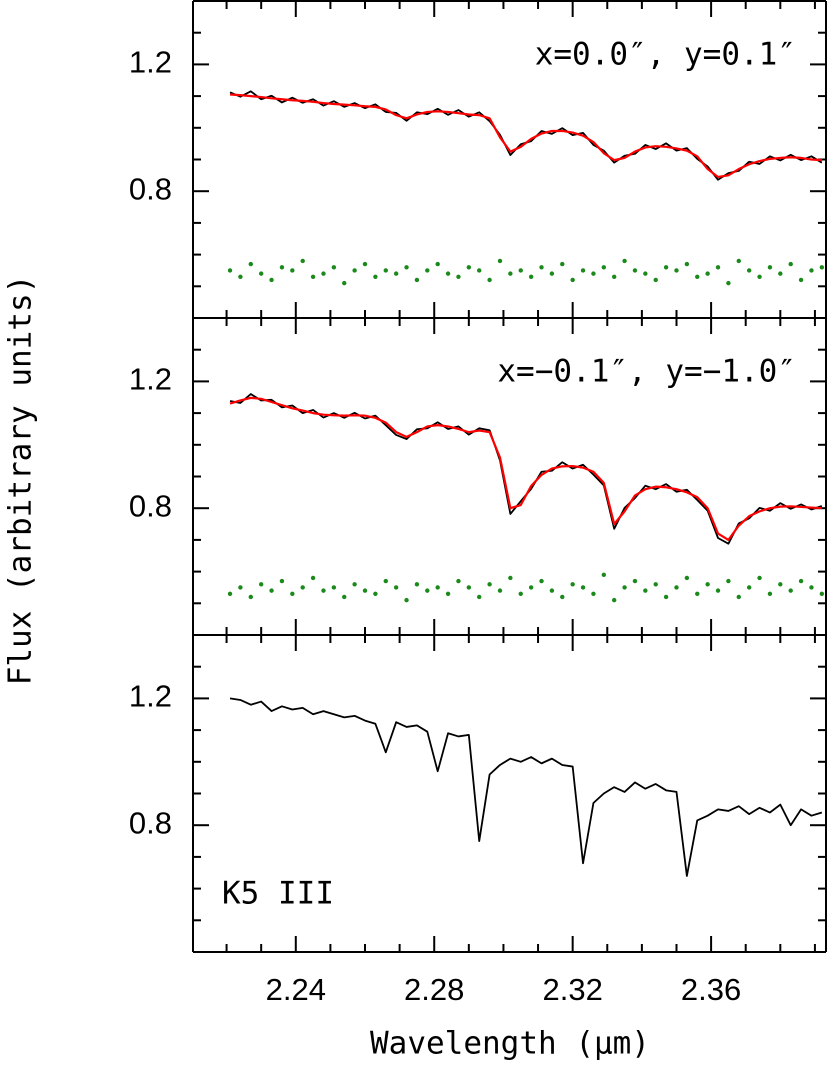  Describe the element at coordinates (510, 1044) in the screenshot. I see `x-axis-label: Wavelength (μm)` at that location.